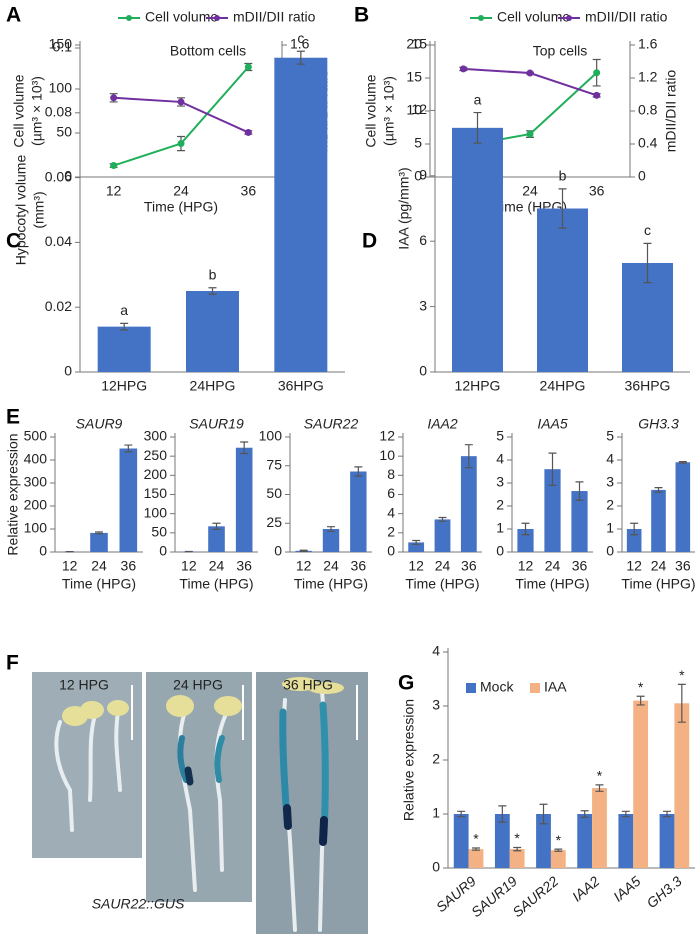  What do you see at coordinates (203, 701) in the screenshot?
I see `cotyledons` at bounding box center [203, 701].